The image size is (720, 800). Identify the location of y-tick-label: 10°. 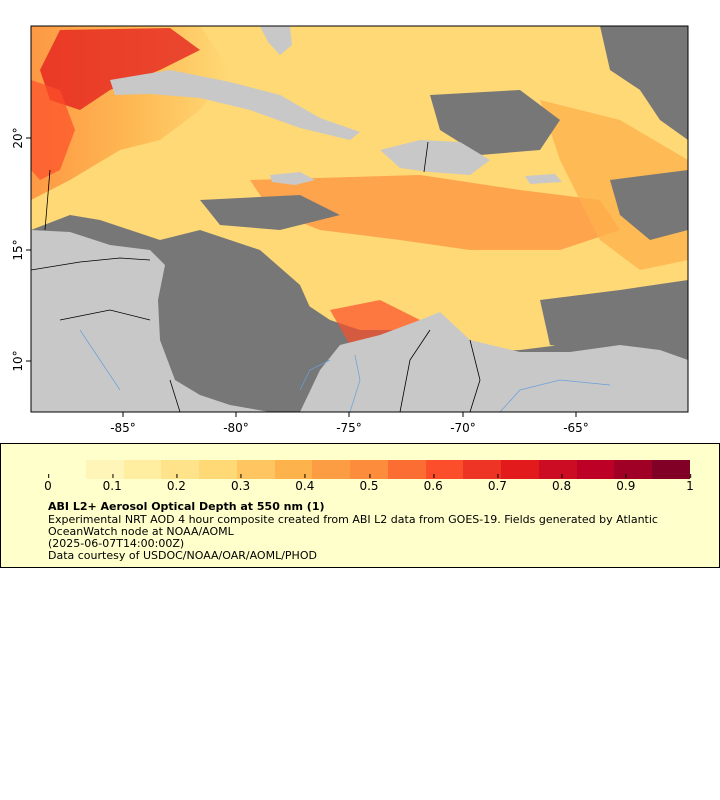
(18, 360).